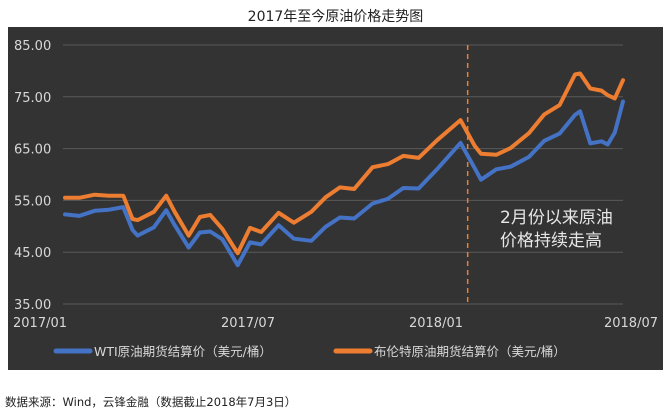 The image size is (671, 415). What do you see at coordinates (32, 253) in the screenshot?
I see `y-tick-label: 45.00` at bounding box center [32, 253].